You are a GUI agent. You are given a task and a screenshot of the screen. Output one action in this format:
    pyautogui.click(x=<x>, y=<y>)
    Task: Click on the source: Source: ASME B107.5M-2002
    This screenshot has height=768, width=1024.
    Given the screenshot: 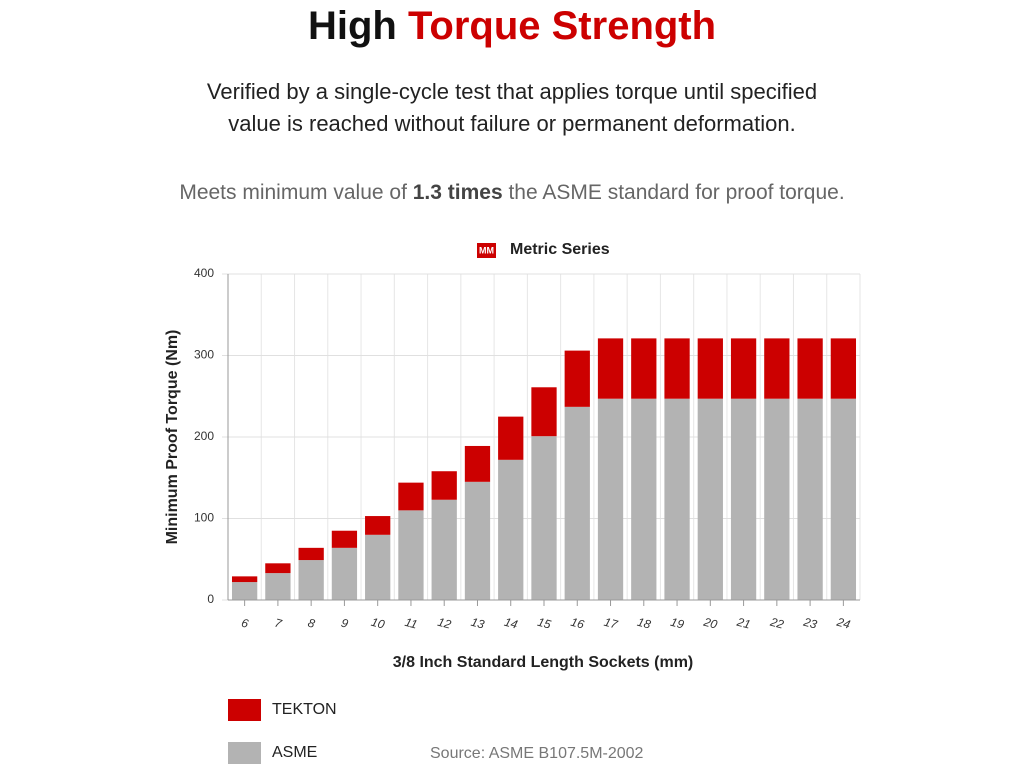 What is the action you would take?
    pyautogui.click(x=537, y=753)
    